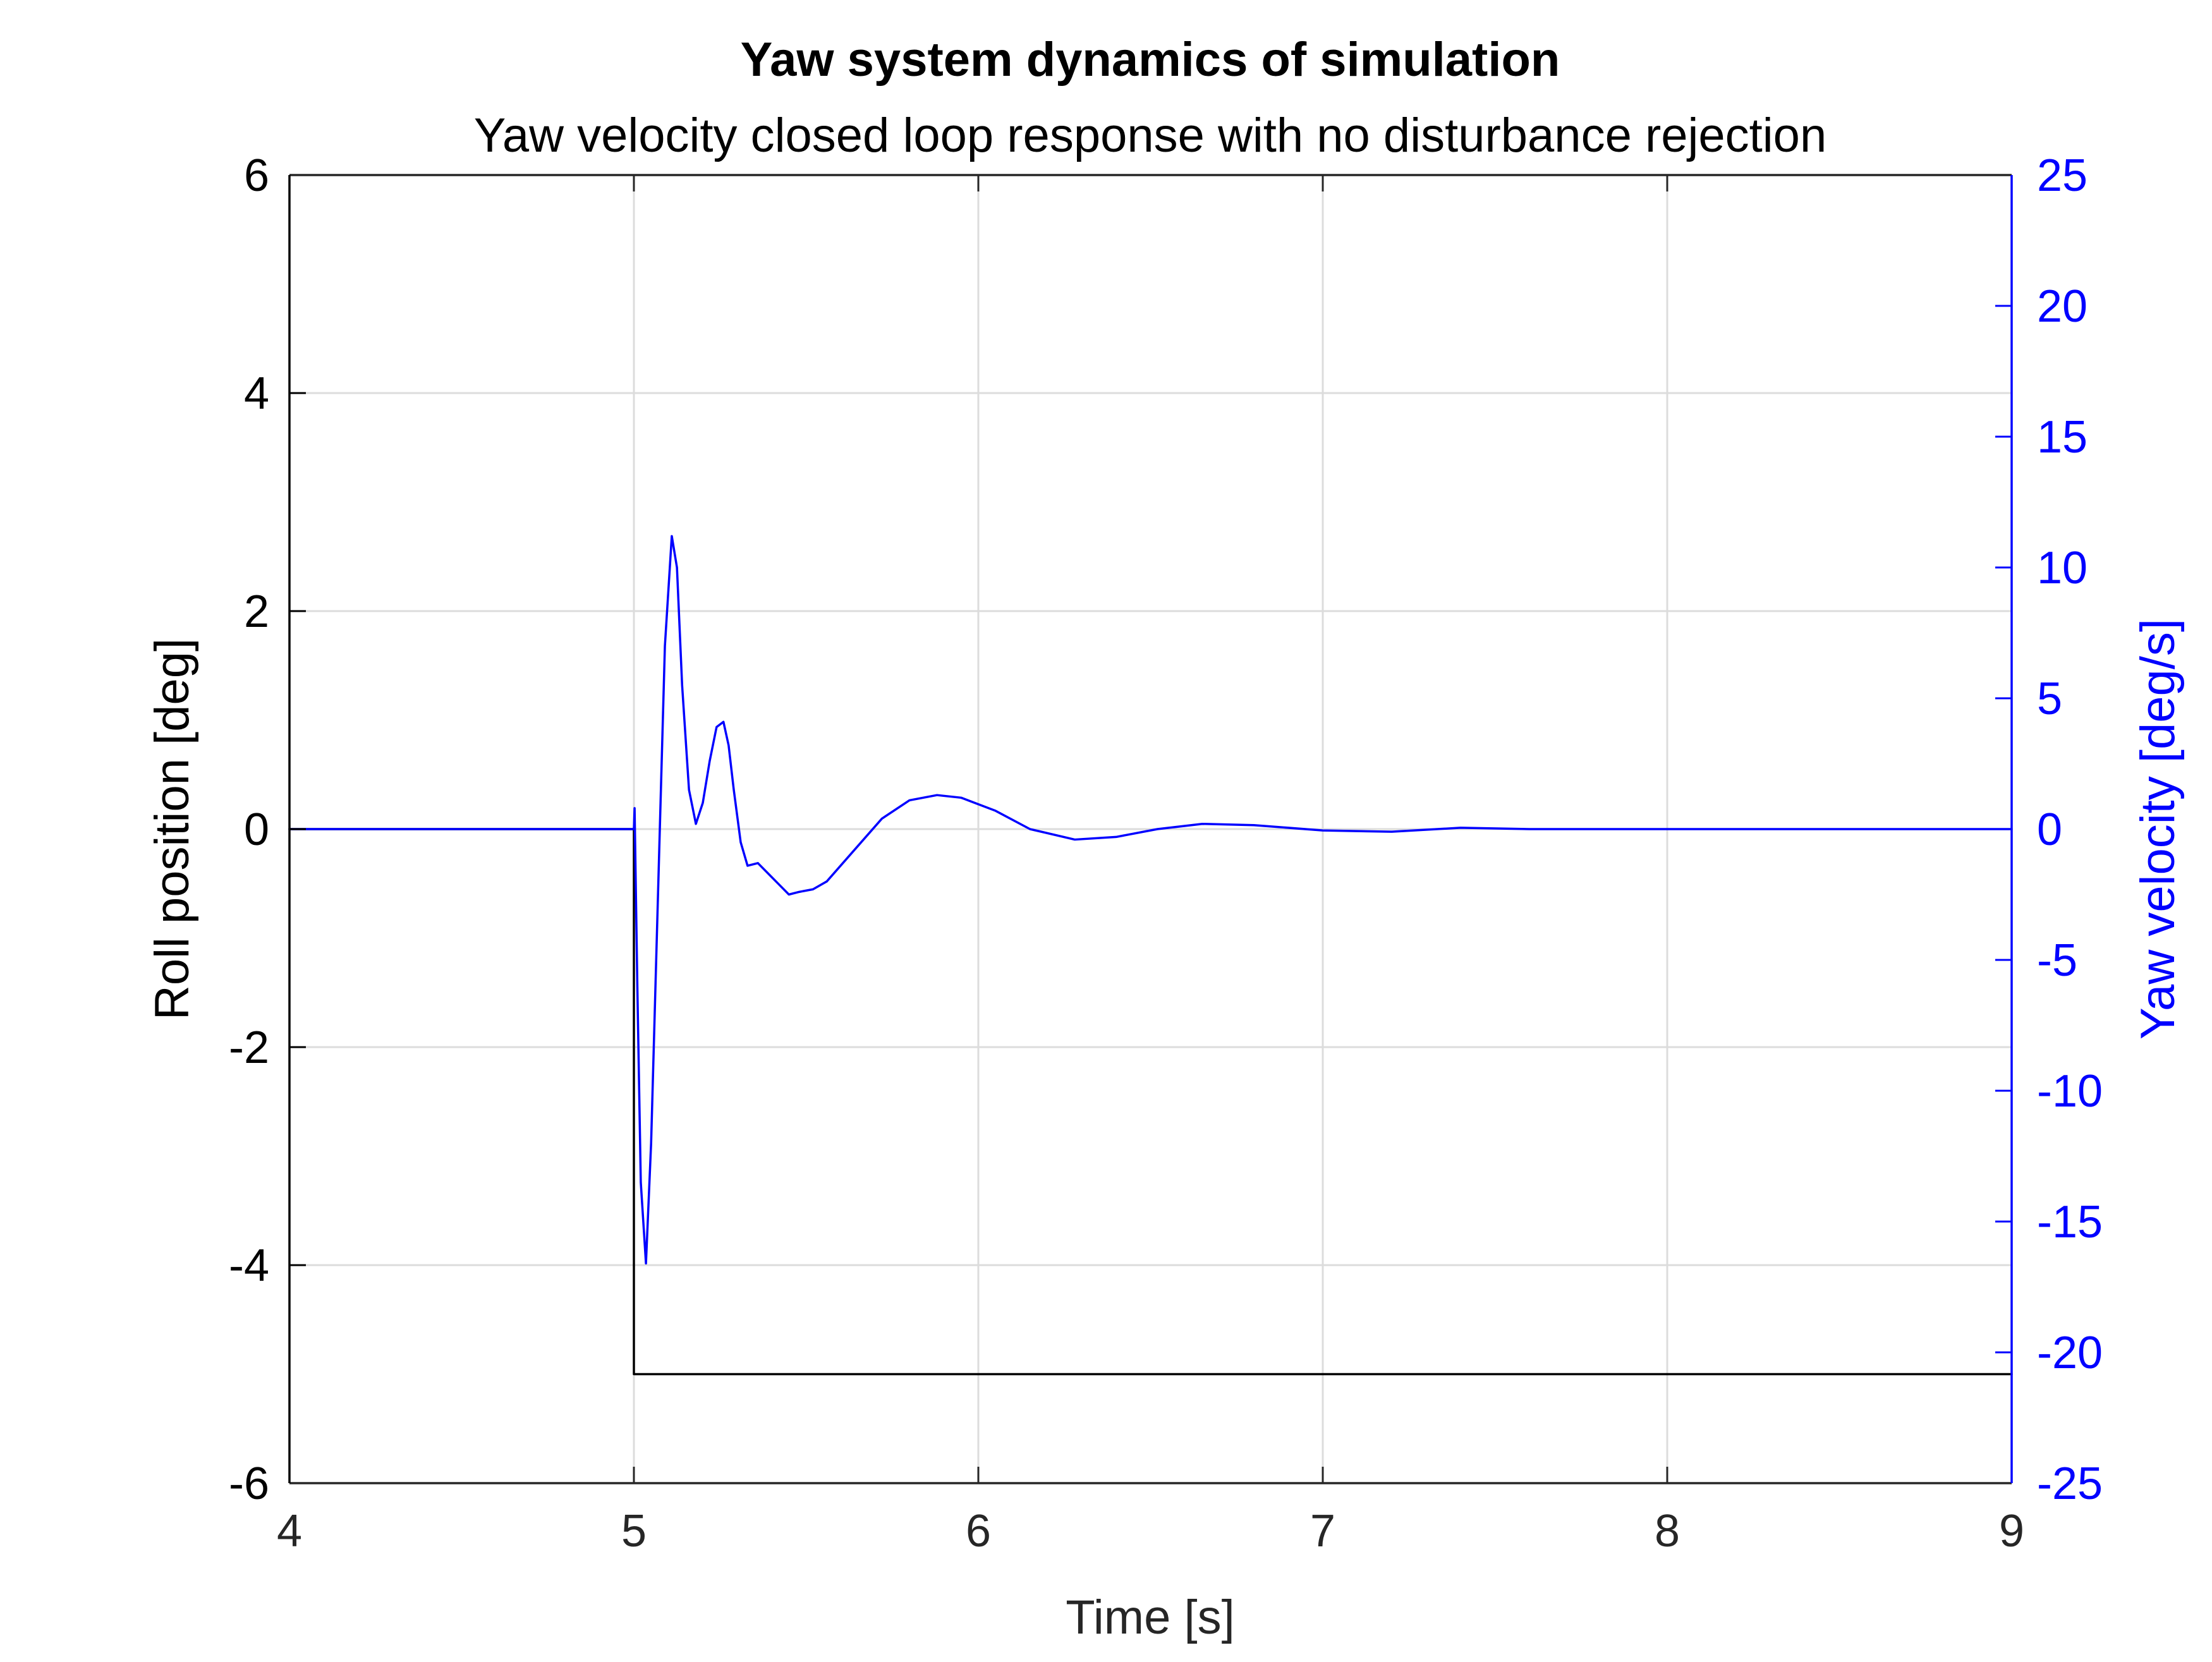  I want to click on x-tick-label: 8, so click(1667, 1531).